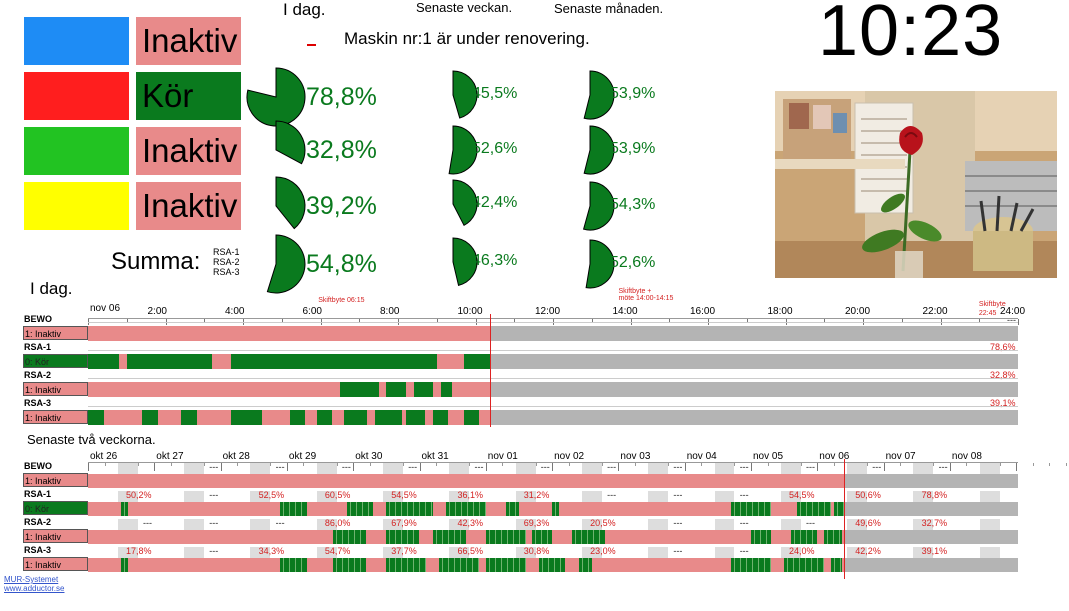  Describe the element at coordinates (312, 311) in the screenshot. I see `hour-tick-label: 6:00` at that location.